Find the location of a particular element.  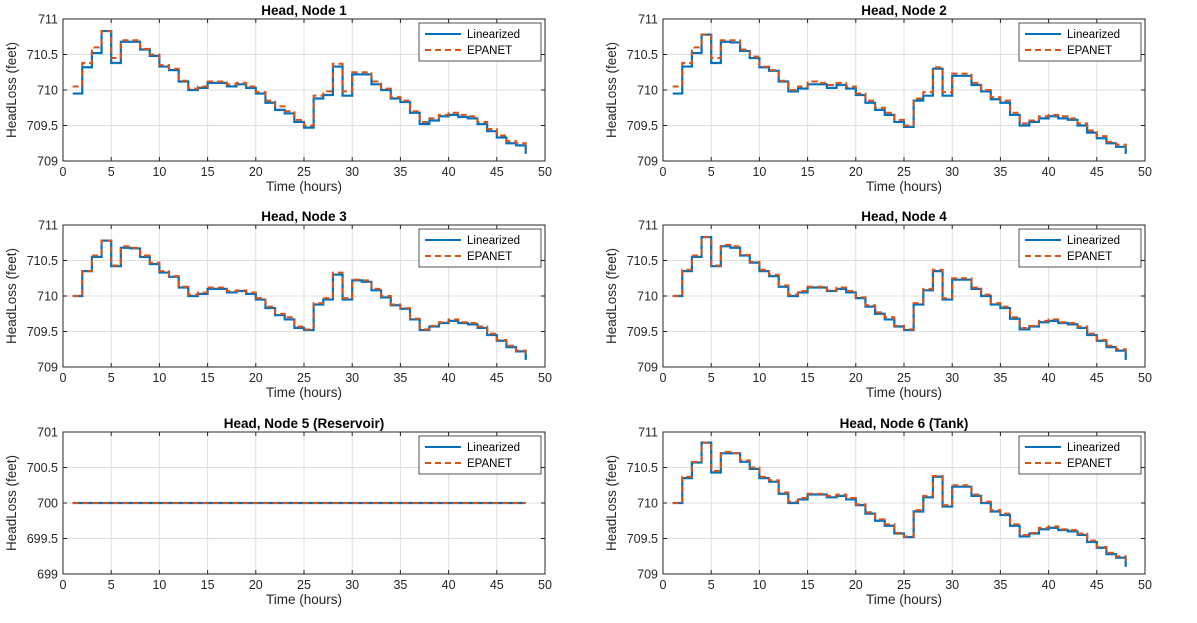

x-tick-label: 45 is located at coordinates (497, 378).